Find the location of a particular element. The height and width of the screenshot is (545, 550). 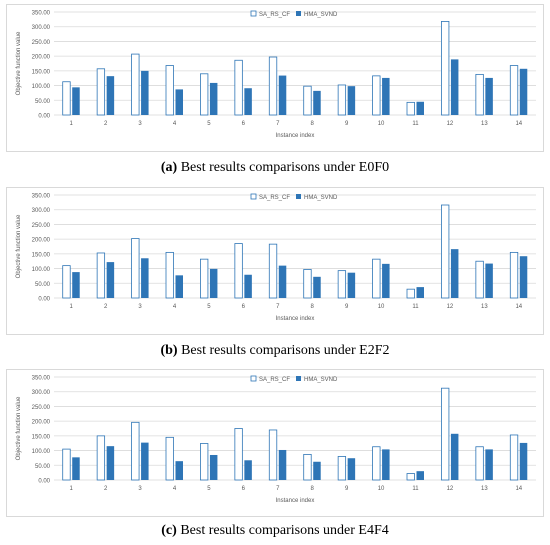

caption-a: (a) Best results comparisons under E0F0 is located at coordinates (275, 168).